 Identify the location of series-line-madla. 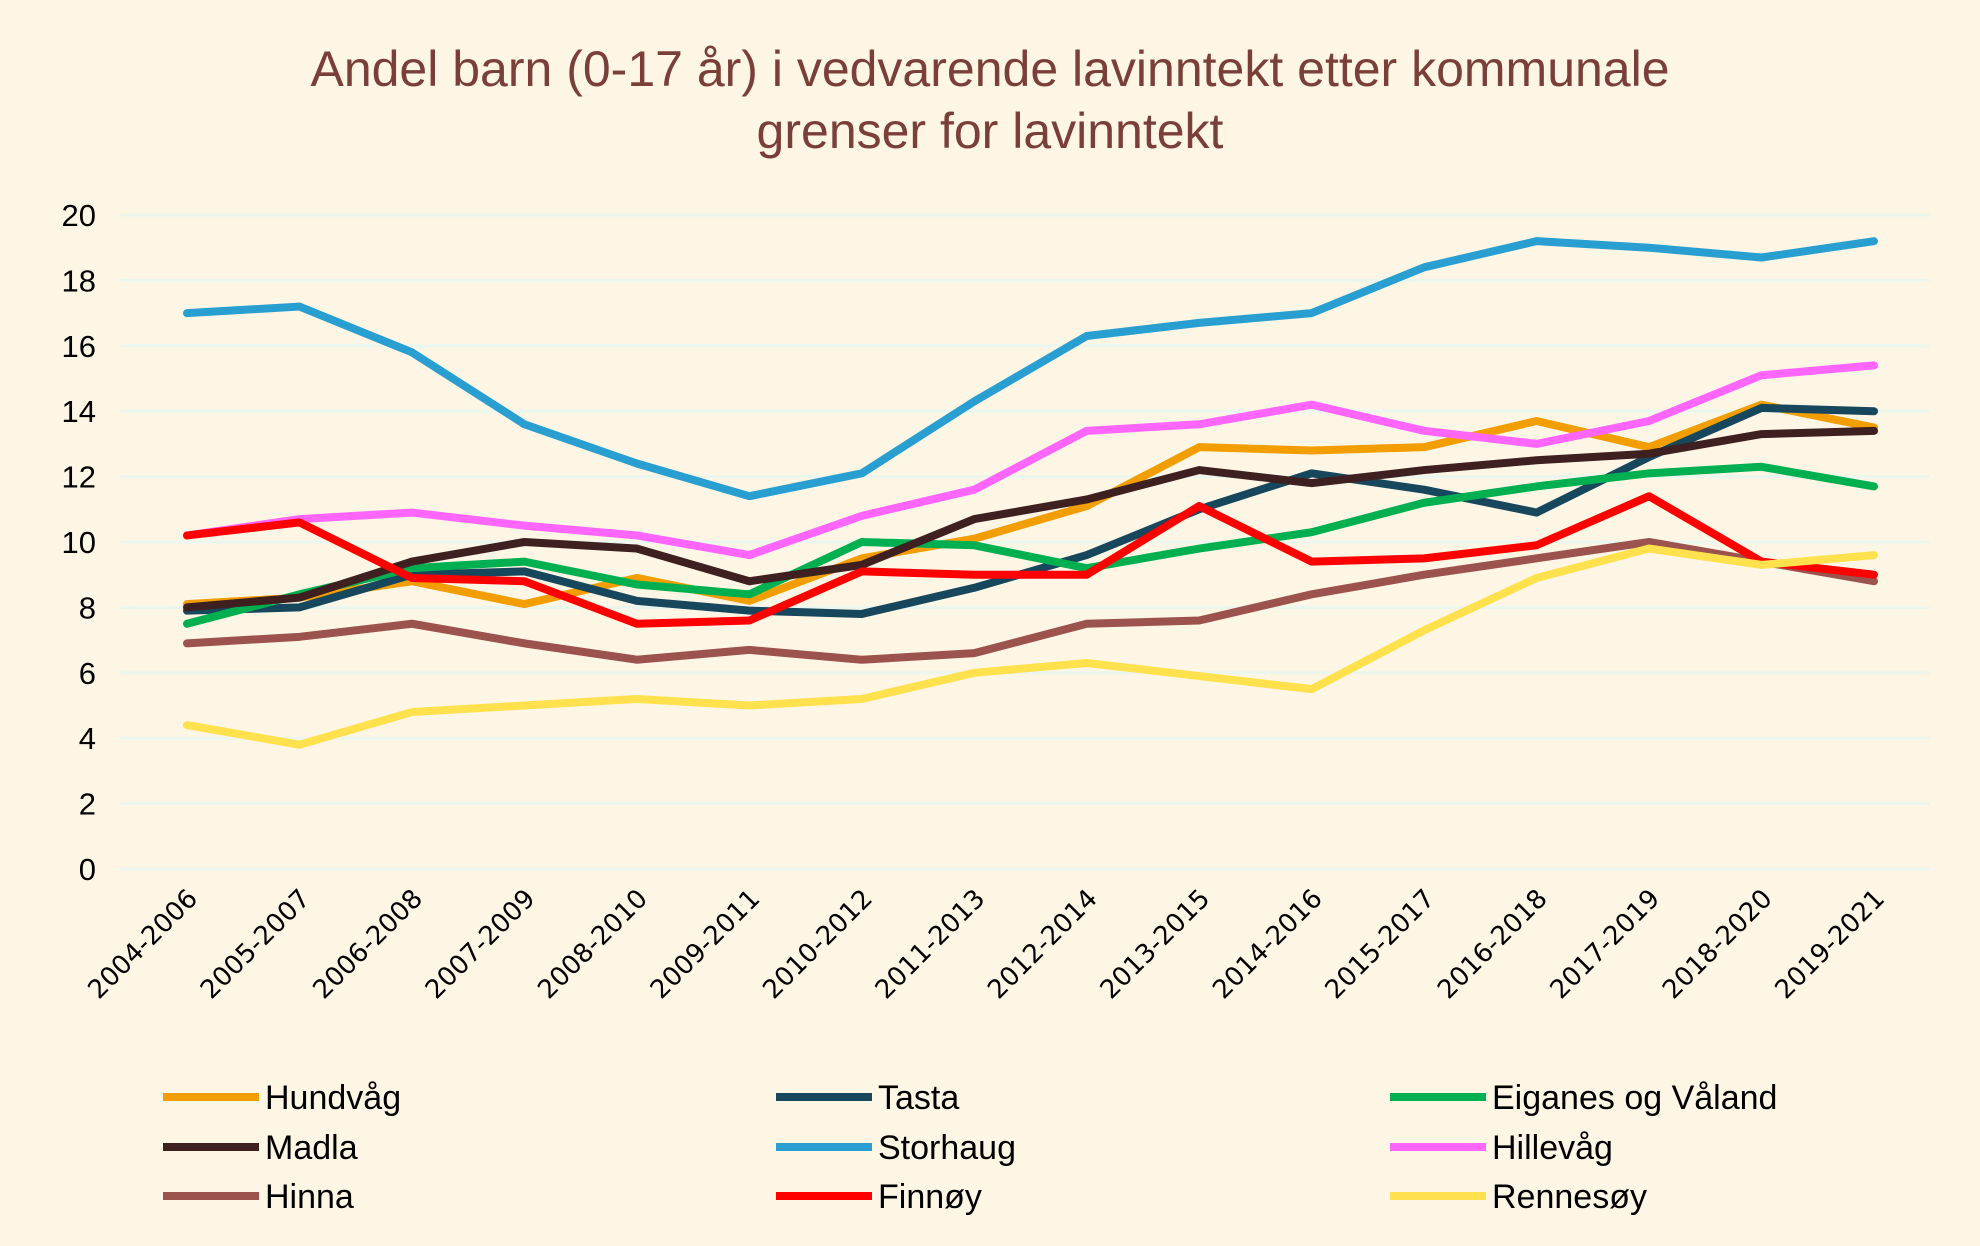
(1030, 519).